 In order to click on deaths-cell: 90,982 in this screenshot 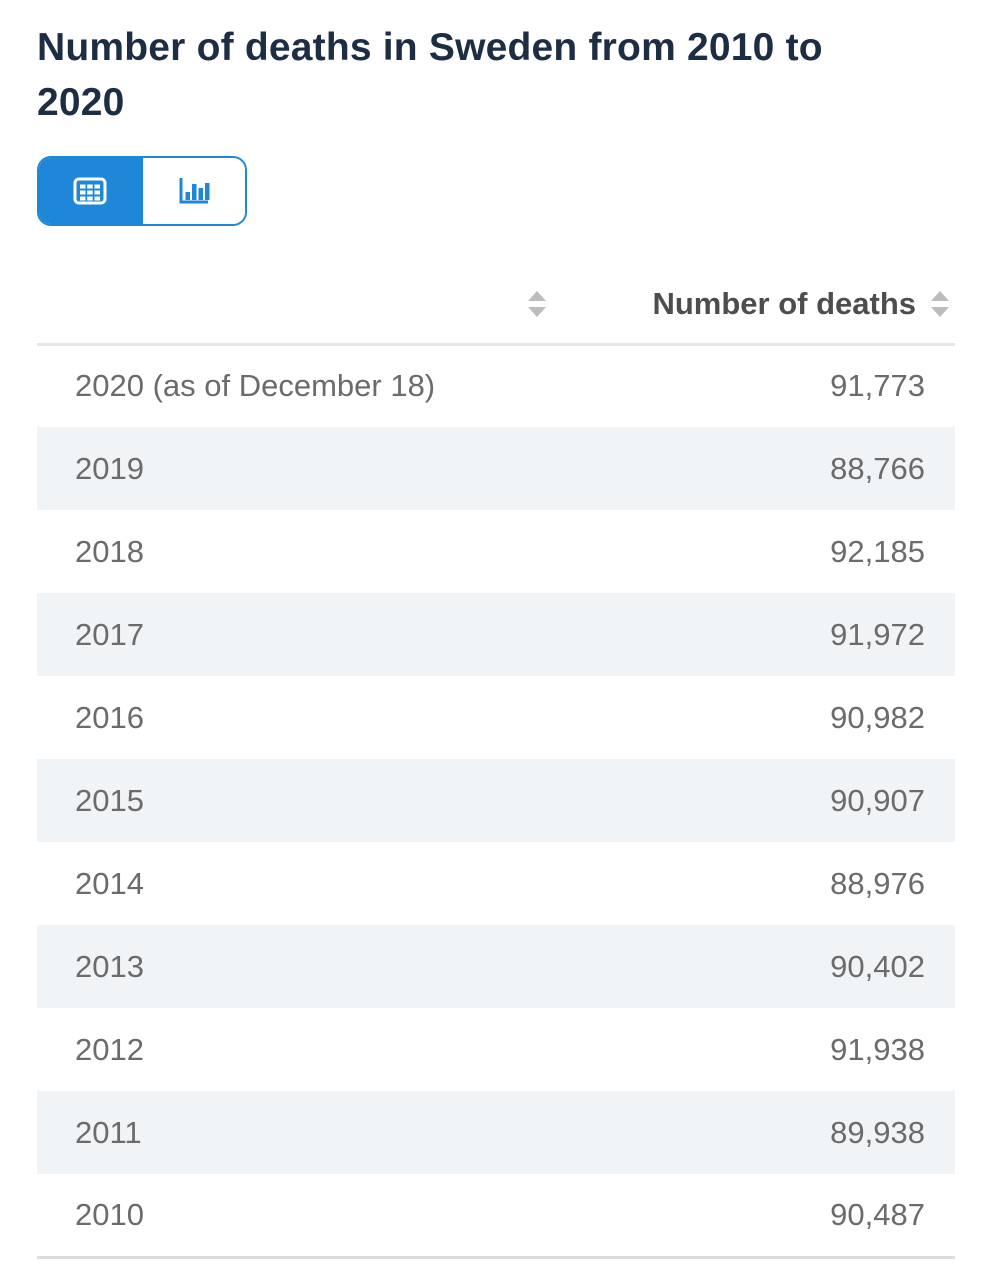, I will do `click(877, 717)`.